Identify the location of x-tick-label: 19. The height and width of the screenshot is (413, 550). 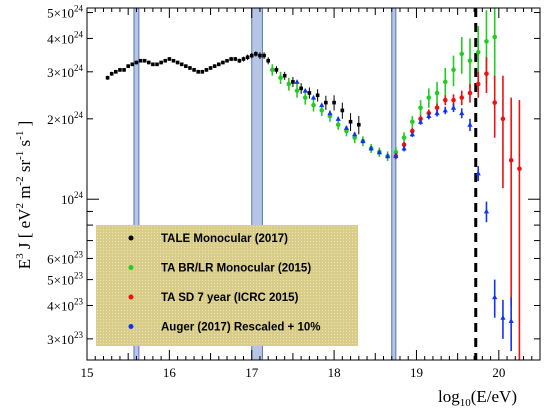
(416, 372).